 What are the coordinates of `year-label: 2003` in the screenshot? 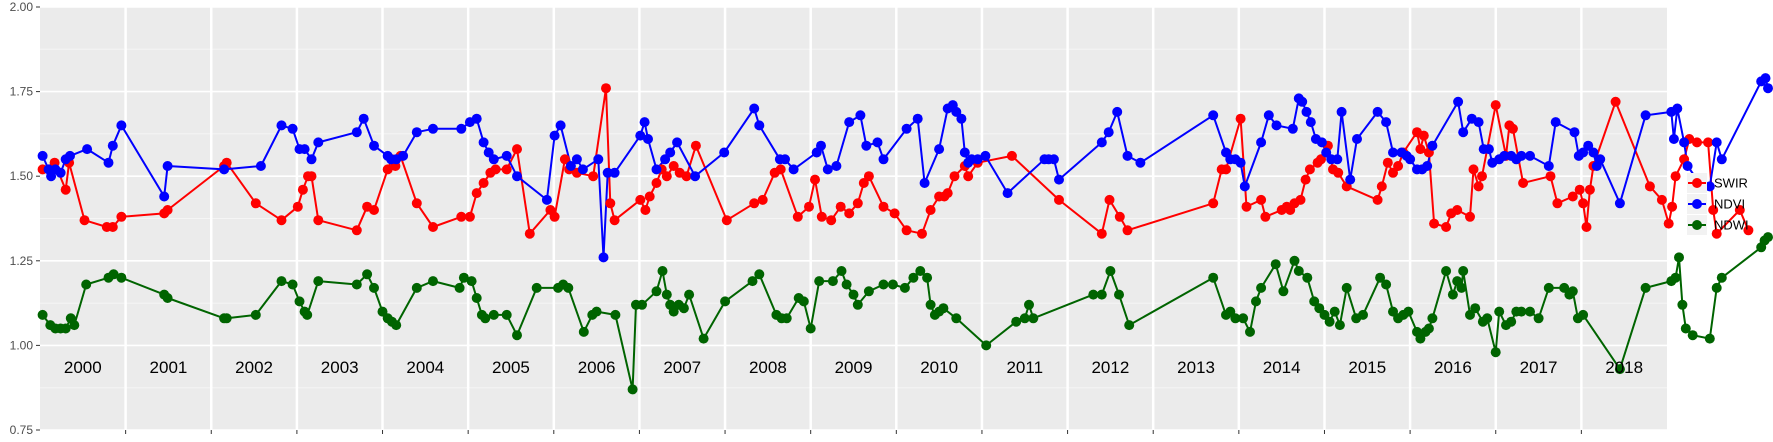 It's located at (340, 367).